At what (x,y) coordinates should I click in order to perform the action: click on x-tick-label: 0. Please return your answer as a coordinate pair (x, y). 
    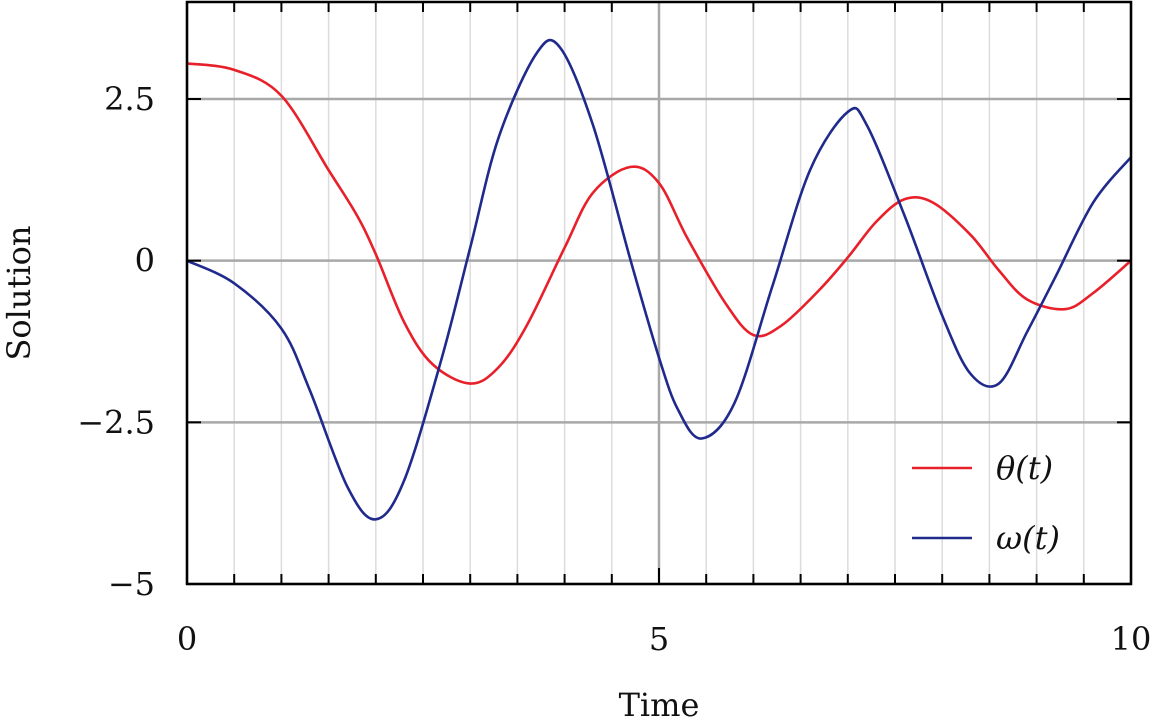
    Looking at the image, I should click on (187, 639).